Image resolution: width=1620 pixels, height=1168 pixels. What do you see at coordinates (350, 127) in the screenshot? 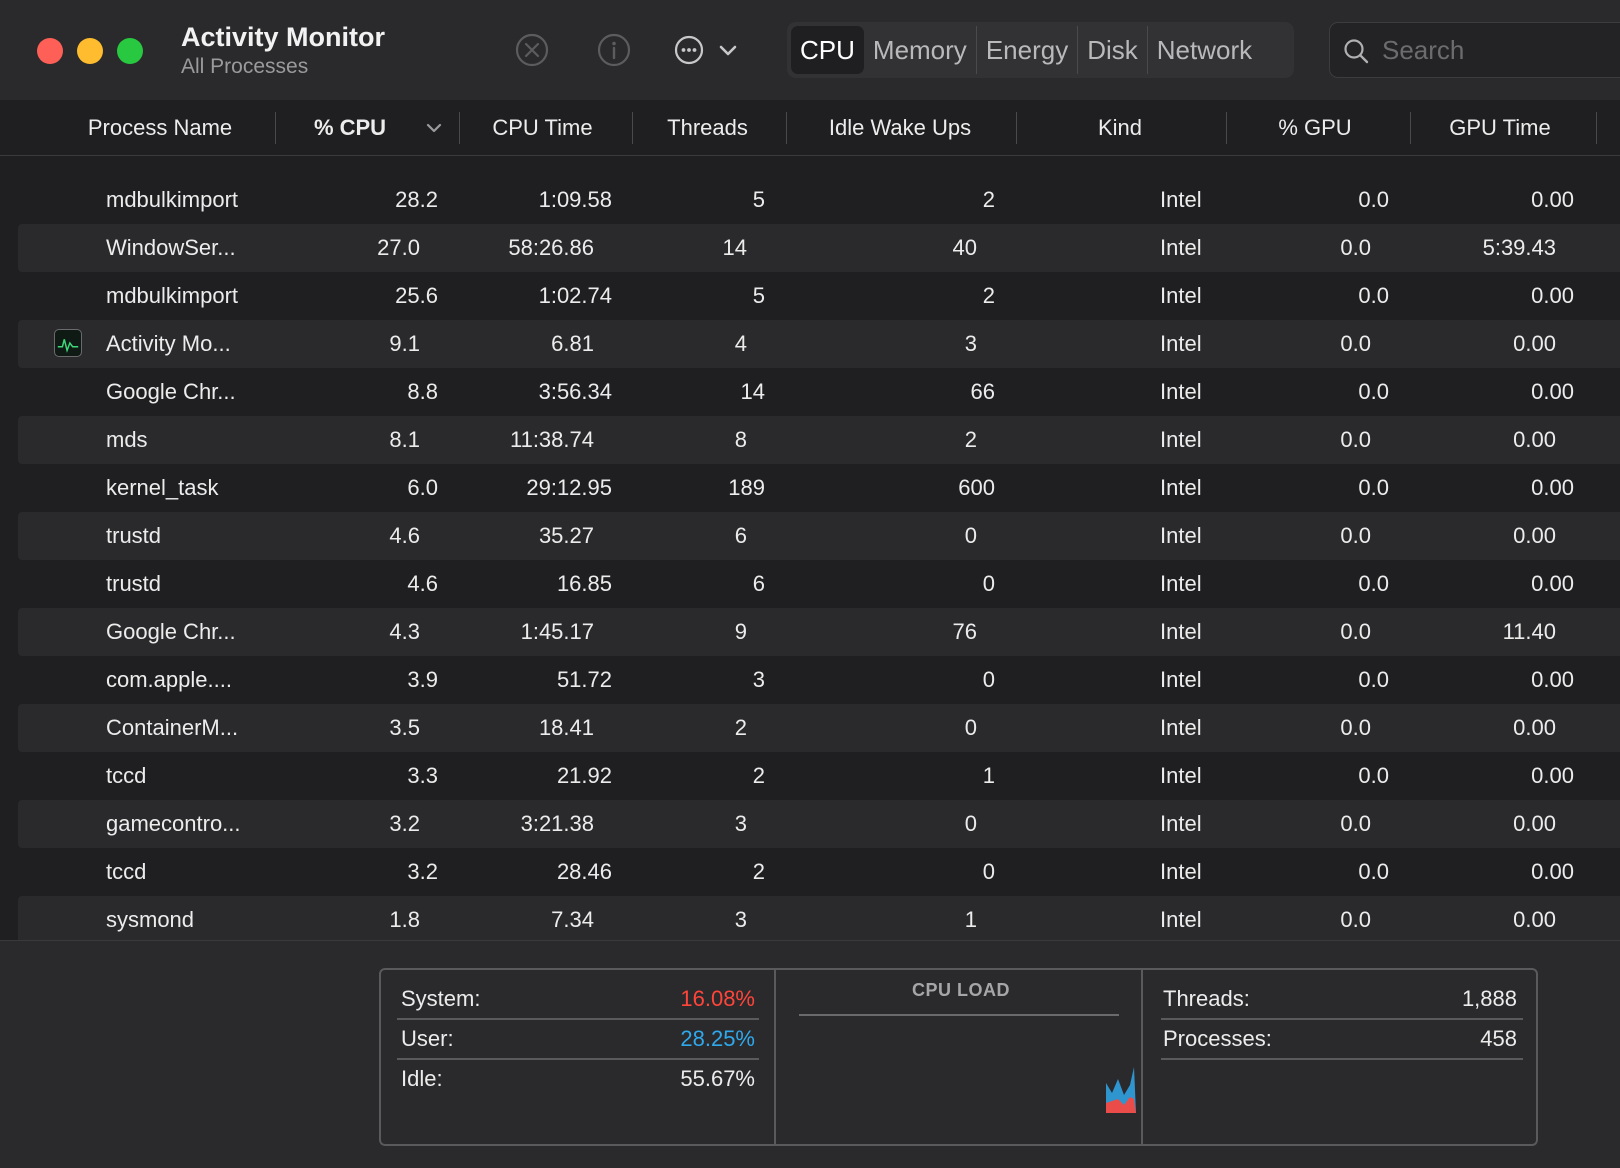
I see `col-cpu-percent: % CPU` at bounding box center [350, 127].